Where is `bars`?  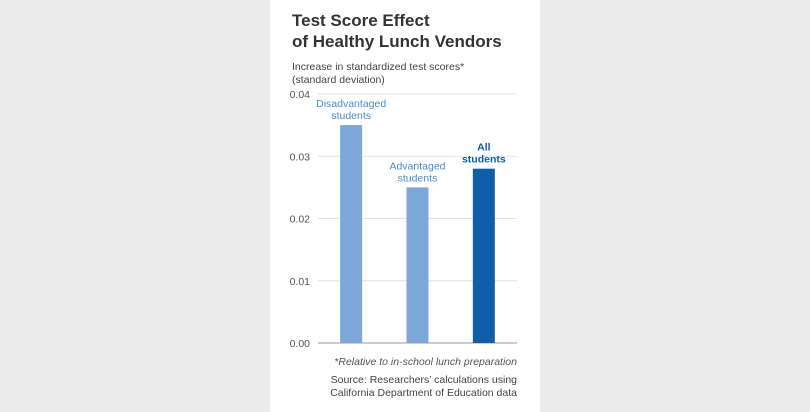
bars is located at coordinates (417, 234).